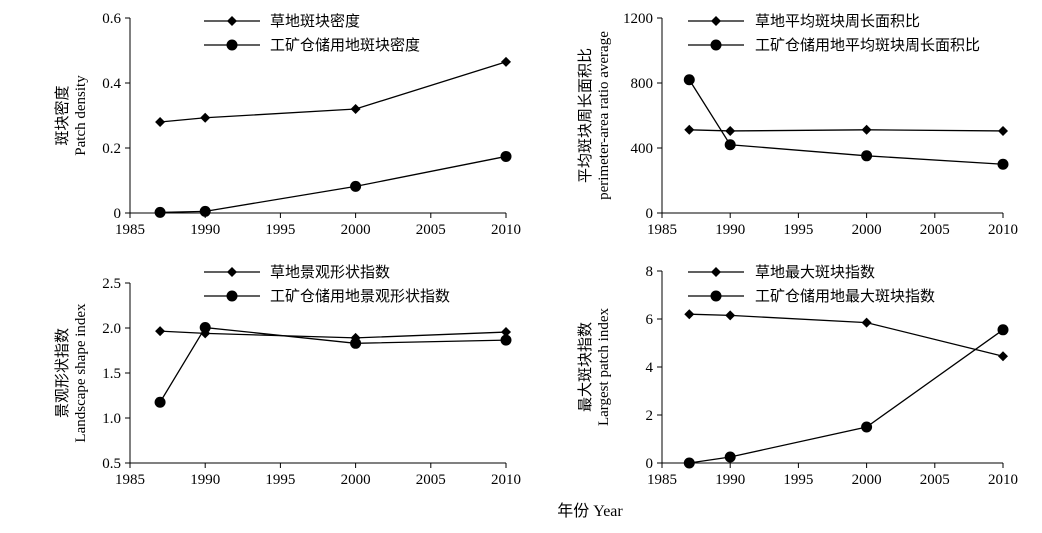  Describe the element at coordinates (867, 45) in the screenshot. I see `legend-label: 工矿仓储用地平均斑块周长面积比` at that location.